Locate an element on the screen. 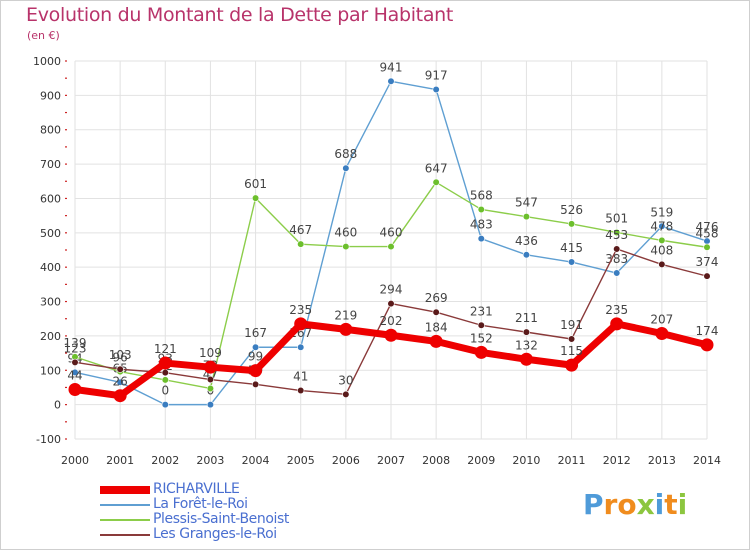 The height and width of the screenshot is (550, 750). data-label: 96 is located at coordinates (120, 358).